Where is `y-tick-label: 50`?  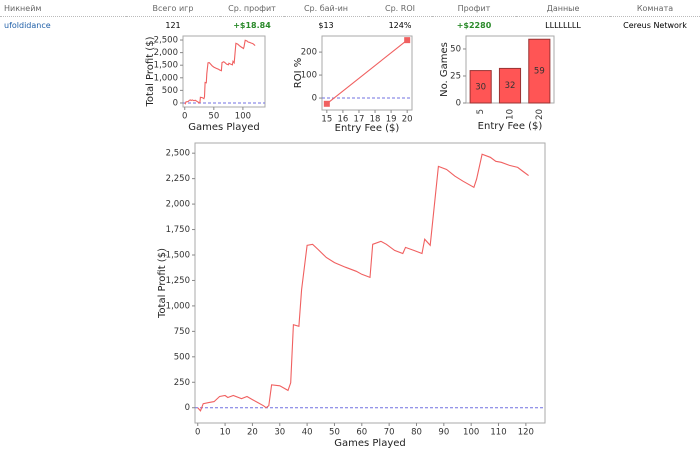
y-tick-label: 50 is located at coordinates (455, 49).